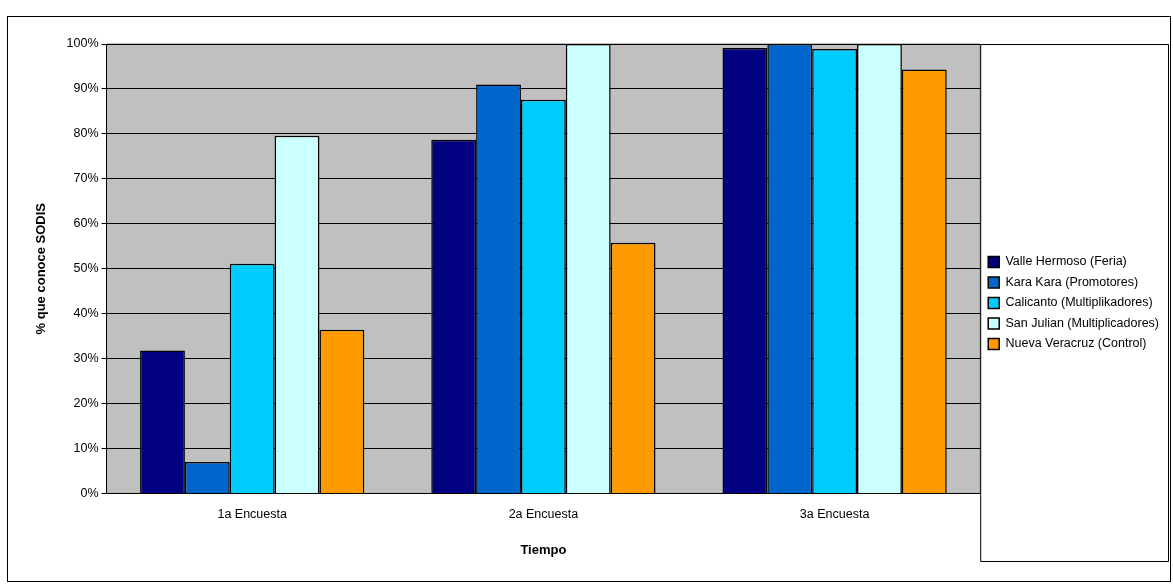 Image resolution: width=1173 pixels, height=584 pixels. I want to click on legend-label: Calicanto (Multiplikadores), so click(1079, 302).